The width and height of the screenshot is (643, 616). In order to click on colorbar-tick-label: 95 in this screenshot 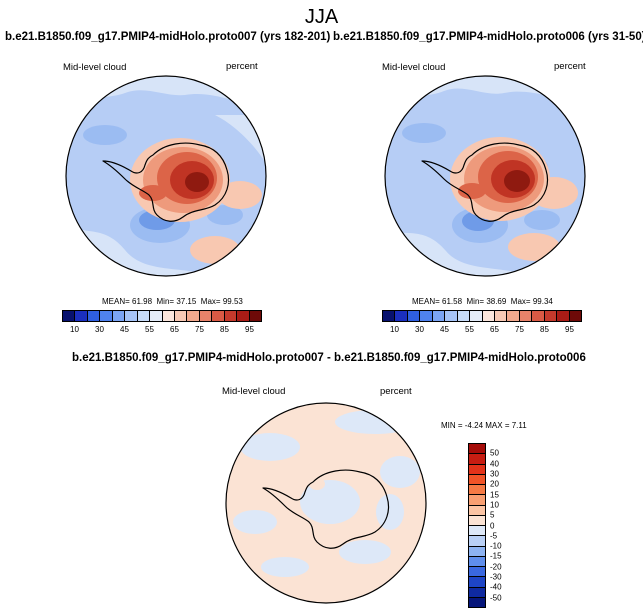, I will do `click(569, 329)`.